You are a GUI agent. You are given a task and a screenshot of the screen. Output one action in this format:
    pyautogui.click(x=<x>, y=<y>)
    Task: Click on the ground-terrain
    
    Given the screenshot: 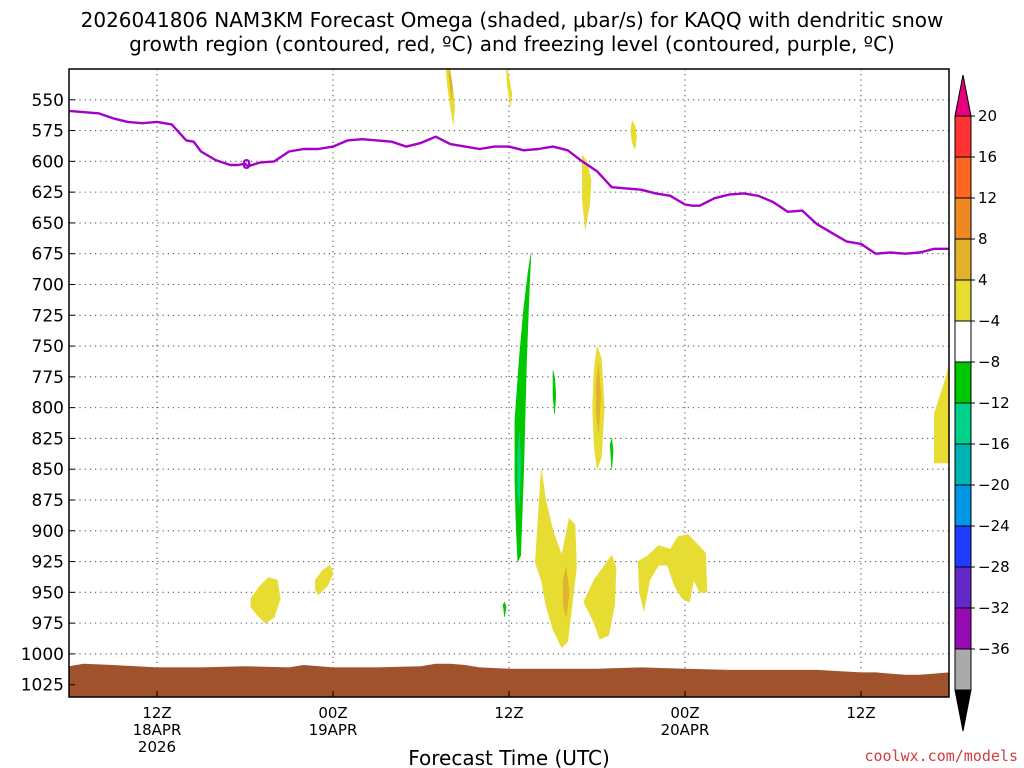 What is the action you would take?
    pyautogui.click(x=509, y=680)
    